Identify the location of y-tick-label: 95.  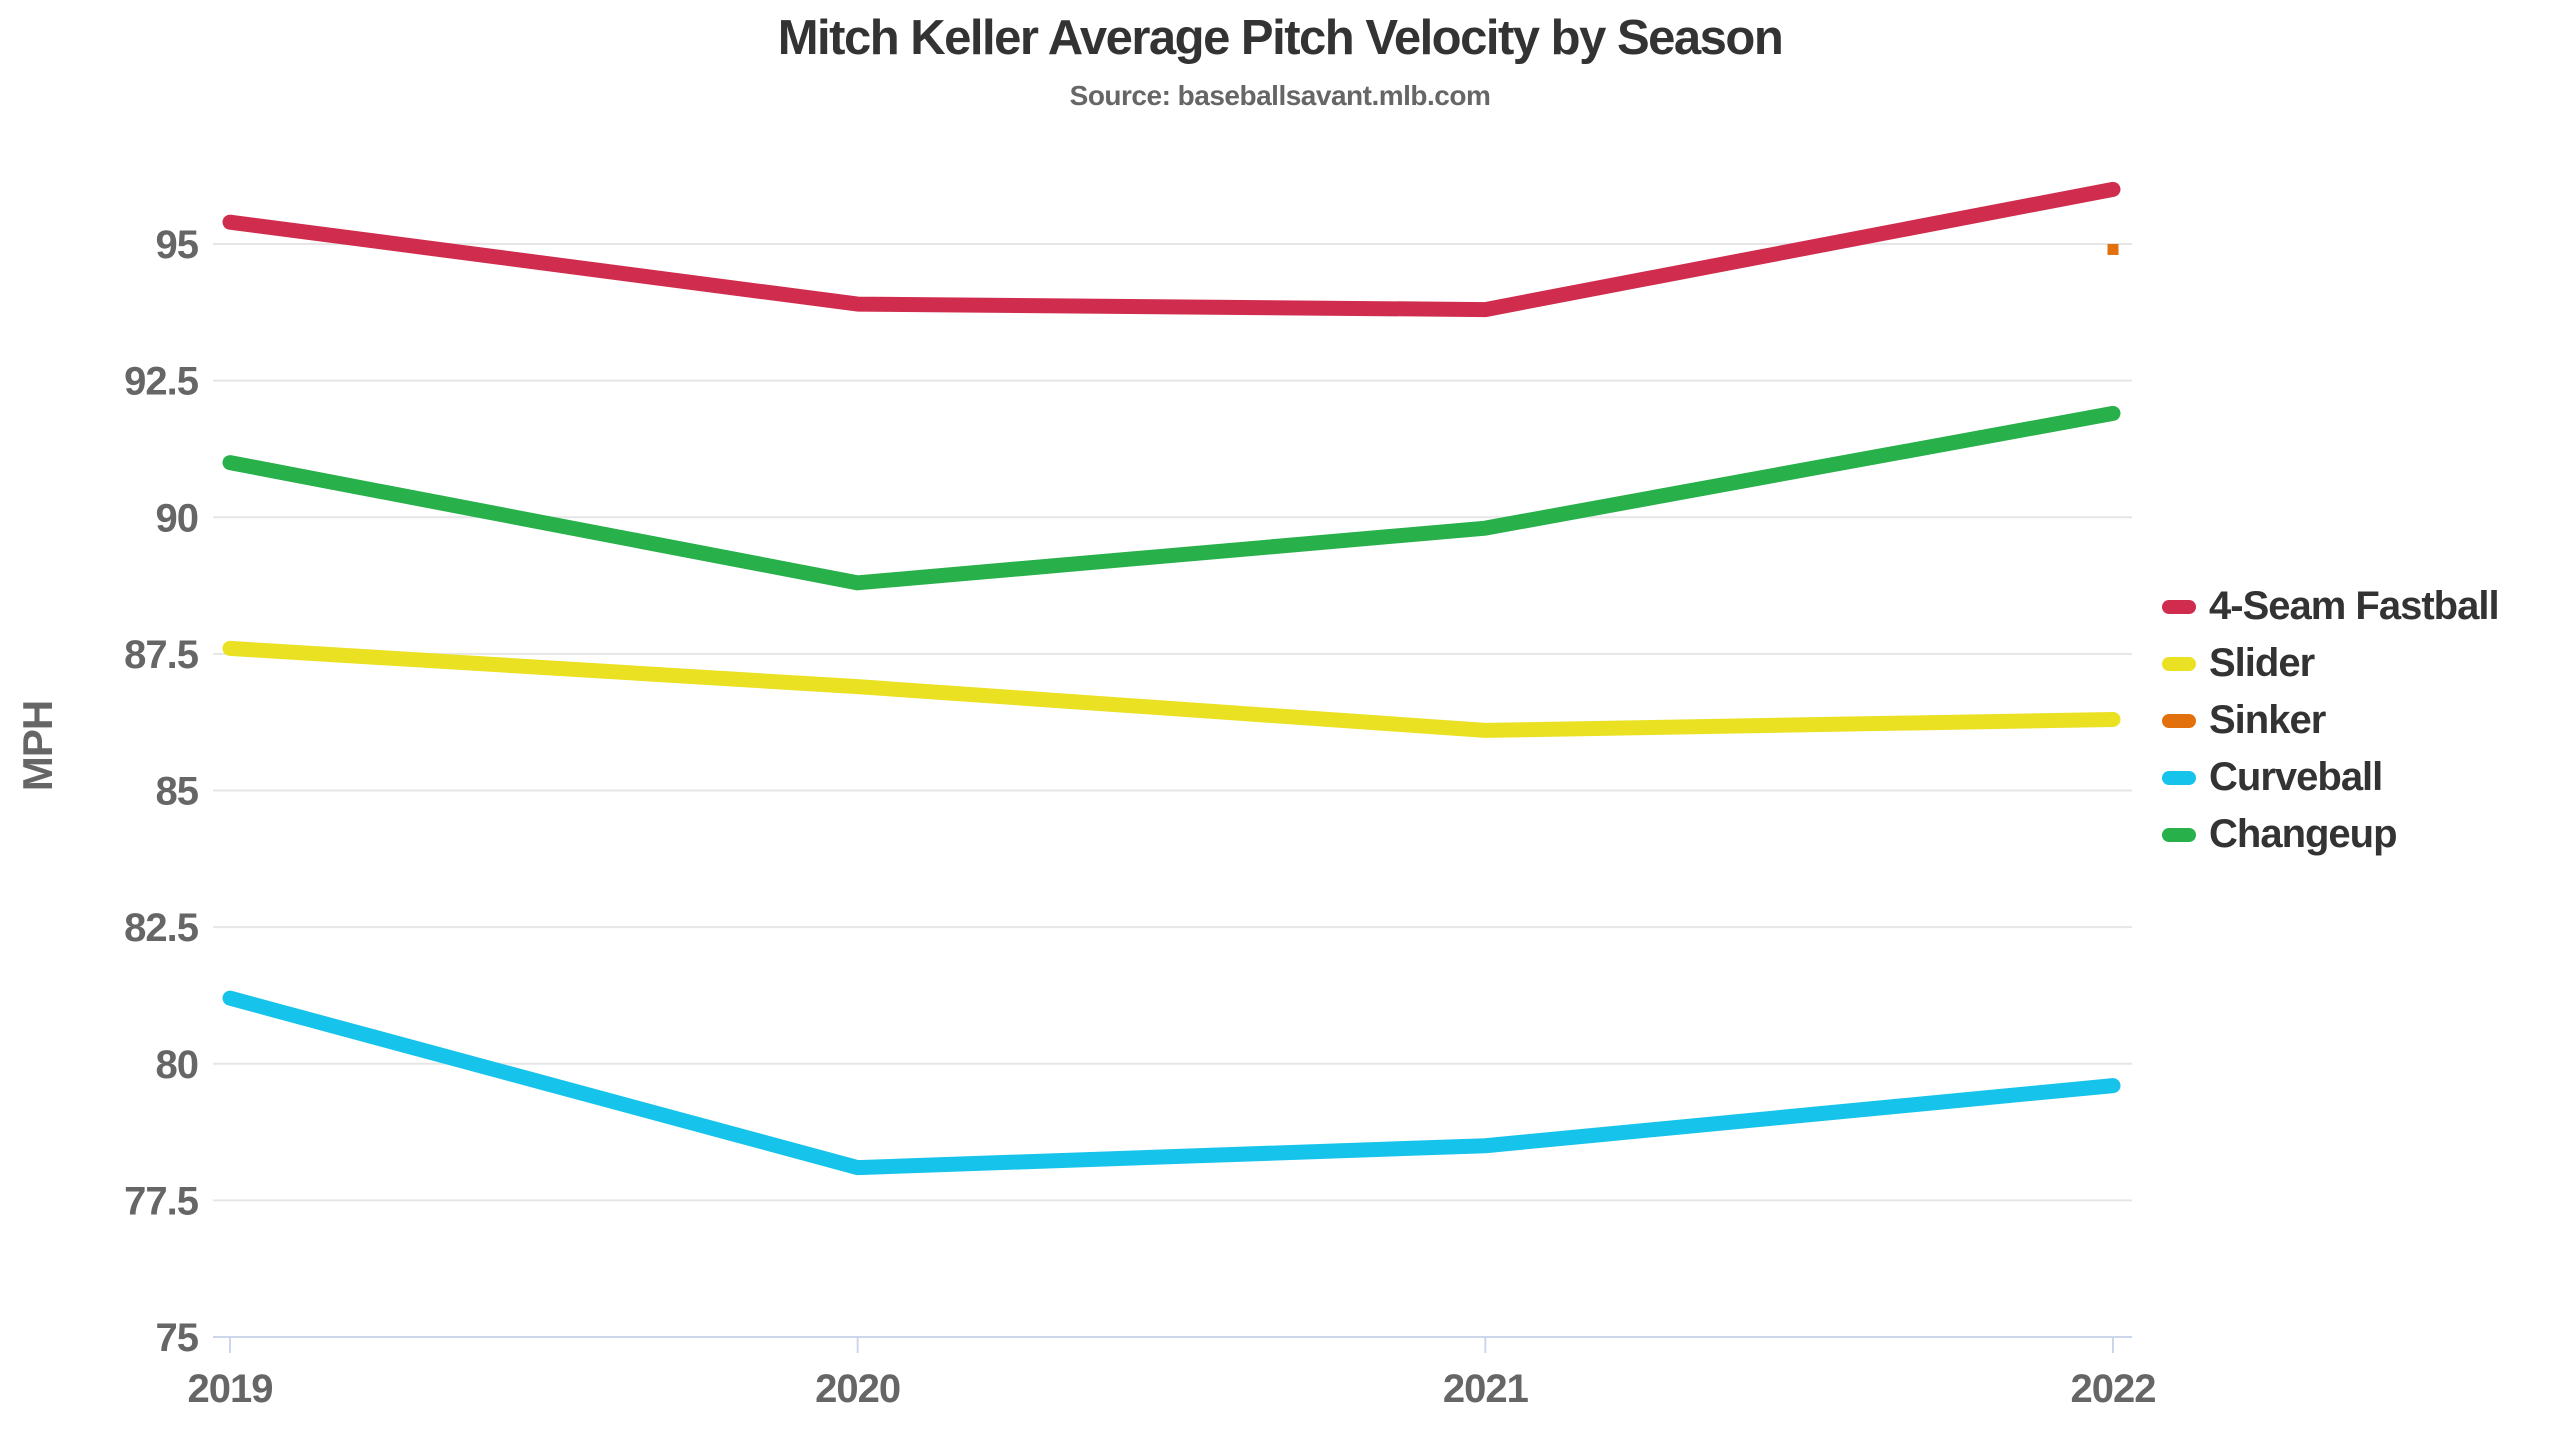
(177, 245).